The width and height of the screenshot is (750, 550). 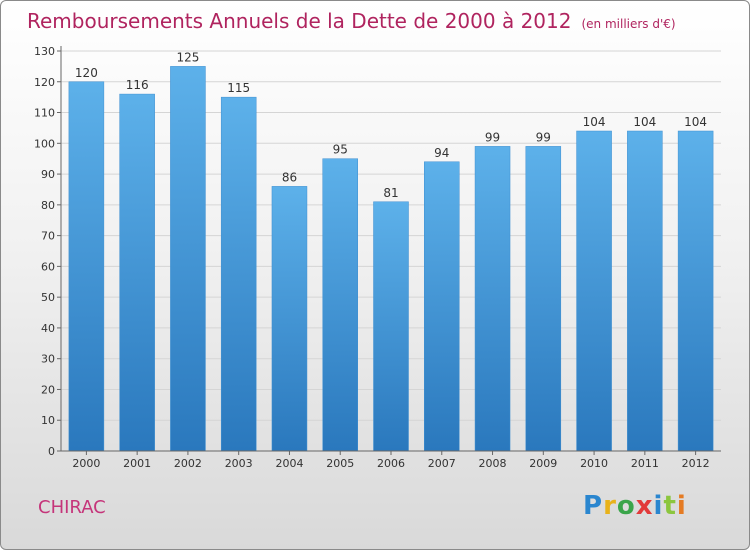 I want to click on y-tick-label: 120, so click(x=44, y=82).